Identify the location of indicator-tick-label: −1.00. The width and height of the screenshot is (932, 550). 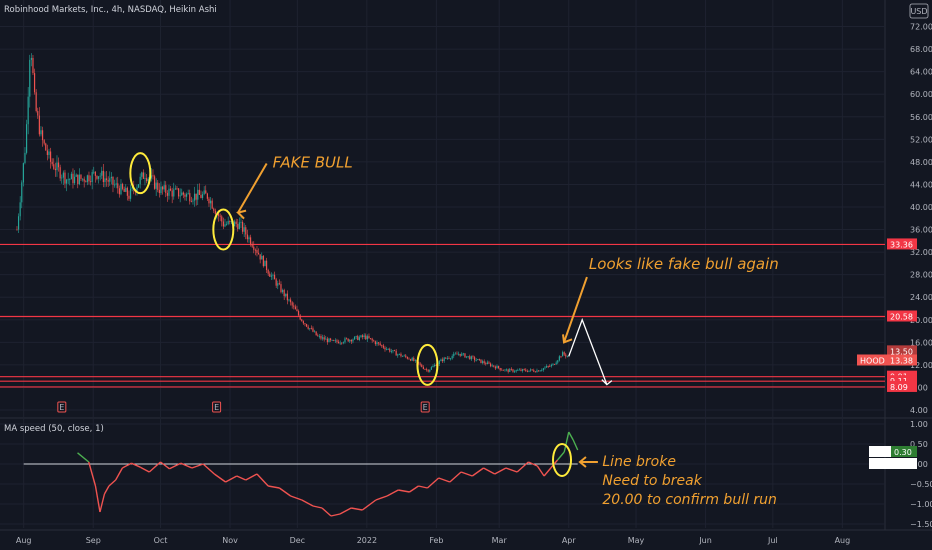
(921, 504).